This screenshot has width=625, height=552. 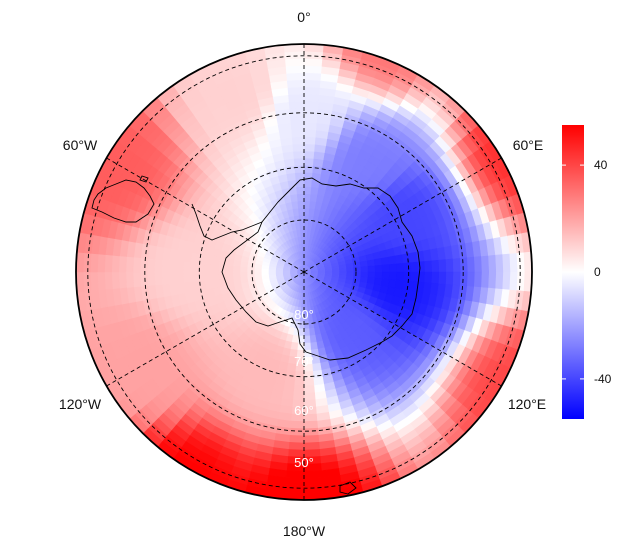 What do you see at coordinates (527, 404) in the screenshot?
I see `lon-label-120e: 120°E` at bounding box center [527, 404].